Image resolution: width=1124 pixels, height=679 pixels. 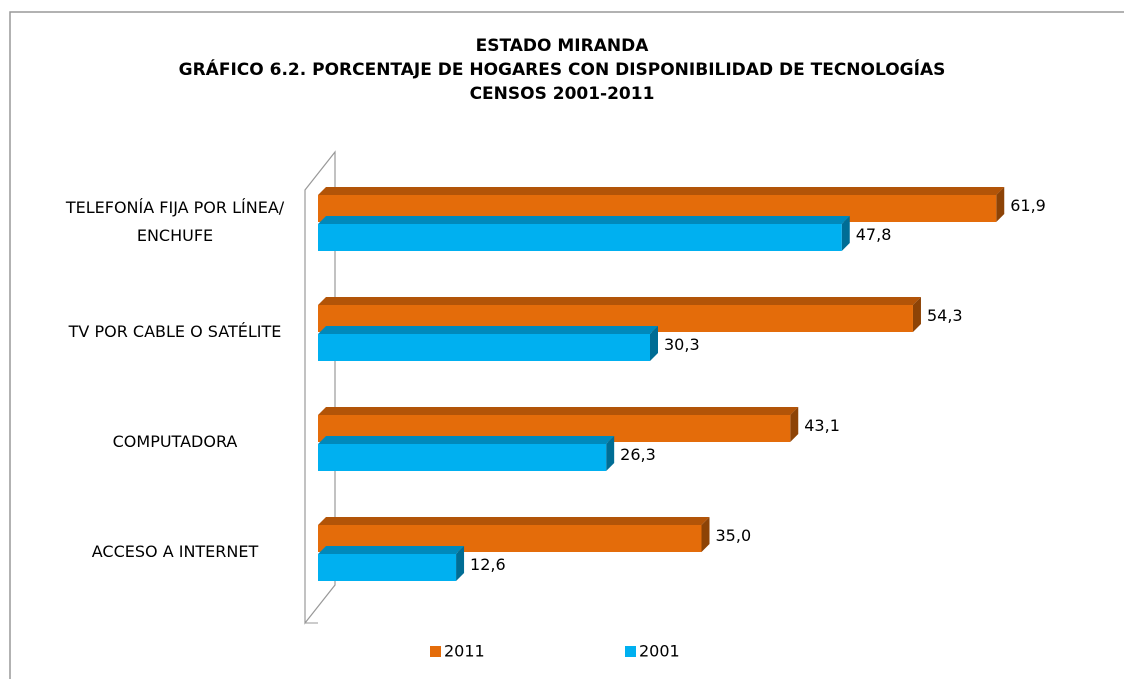 What do you see at coordinates (175, 331) in the screenshot?
I see `y-tick-label: TV POR CABLE O SATÉLITE` at bounding box center [175, 331].